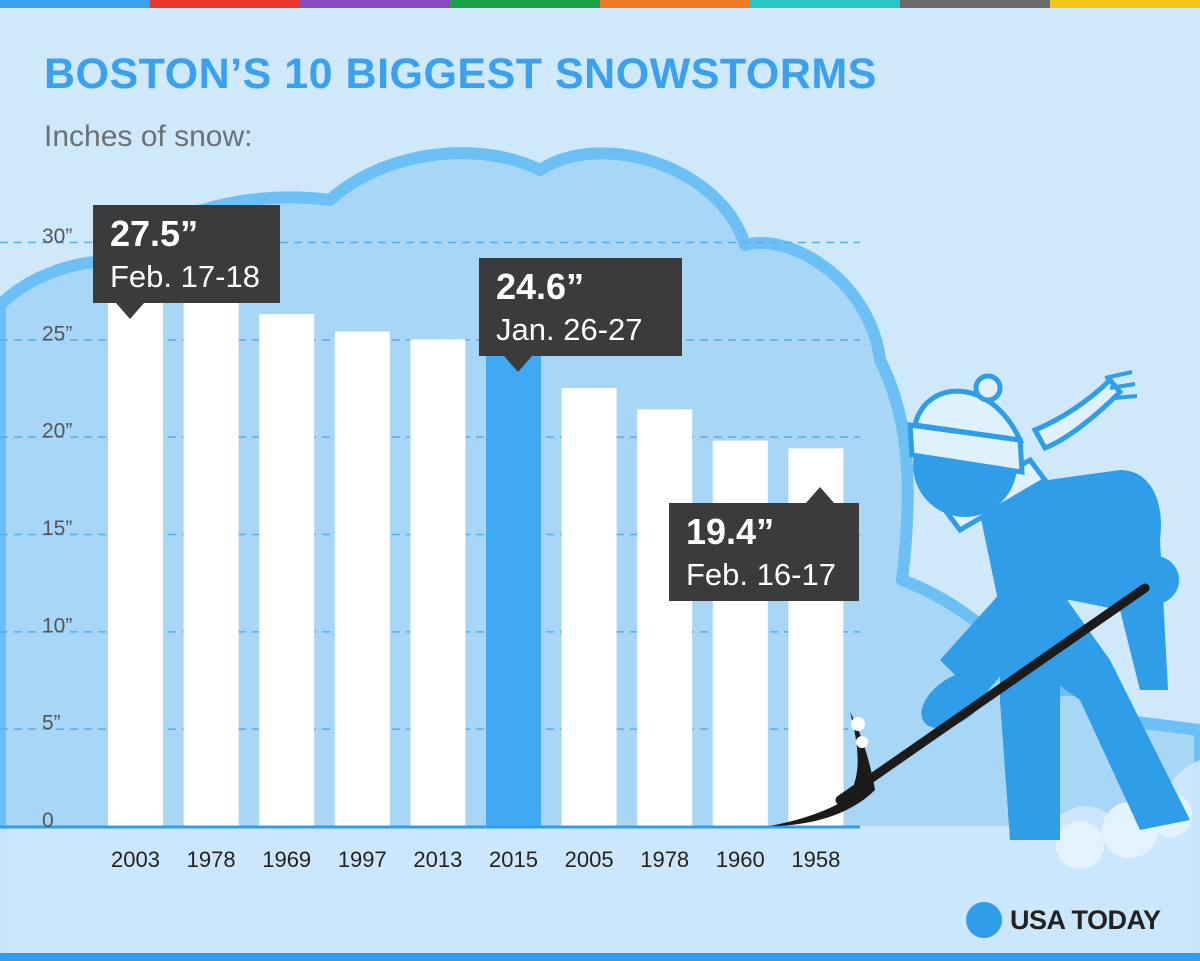 This screenshot has height=961, width=1200. I want to click on brand-logo: USA TODAY, so click(1063, 920).